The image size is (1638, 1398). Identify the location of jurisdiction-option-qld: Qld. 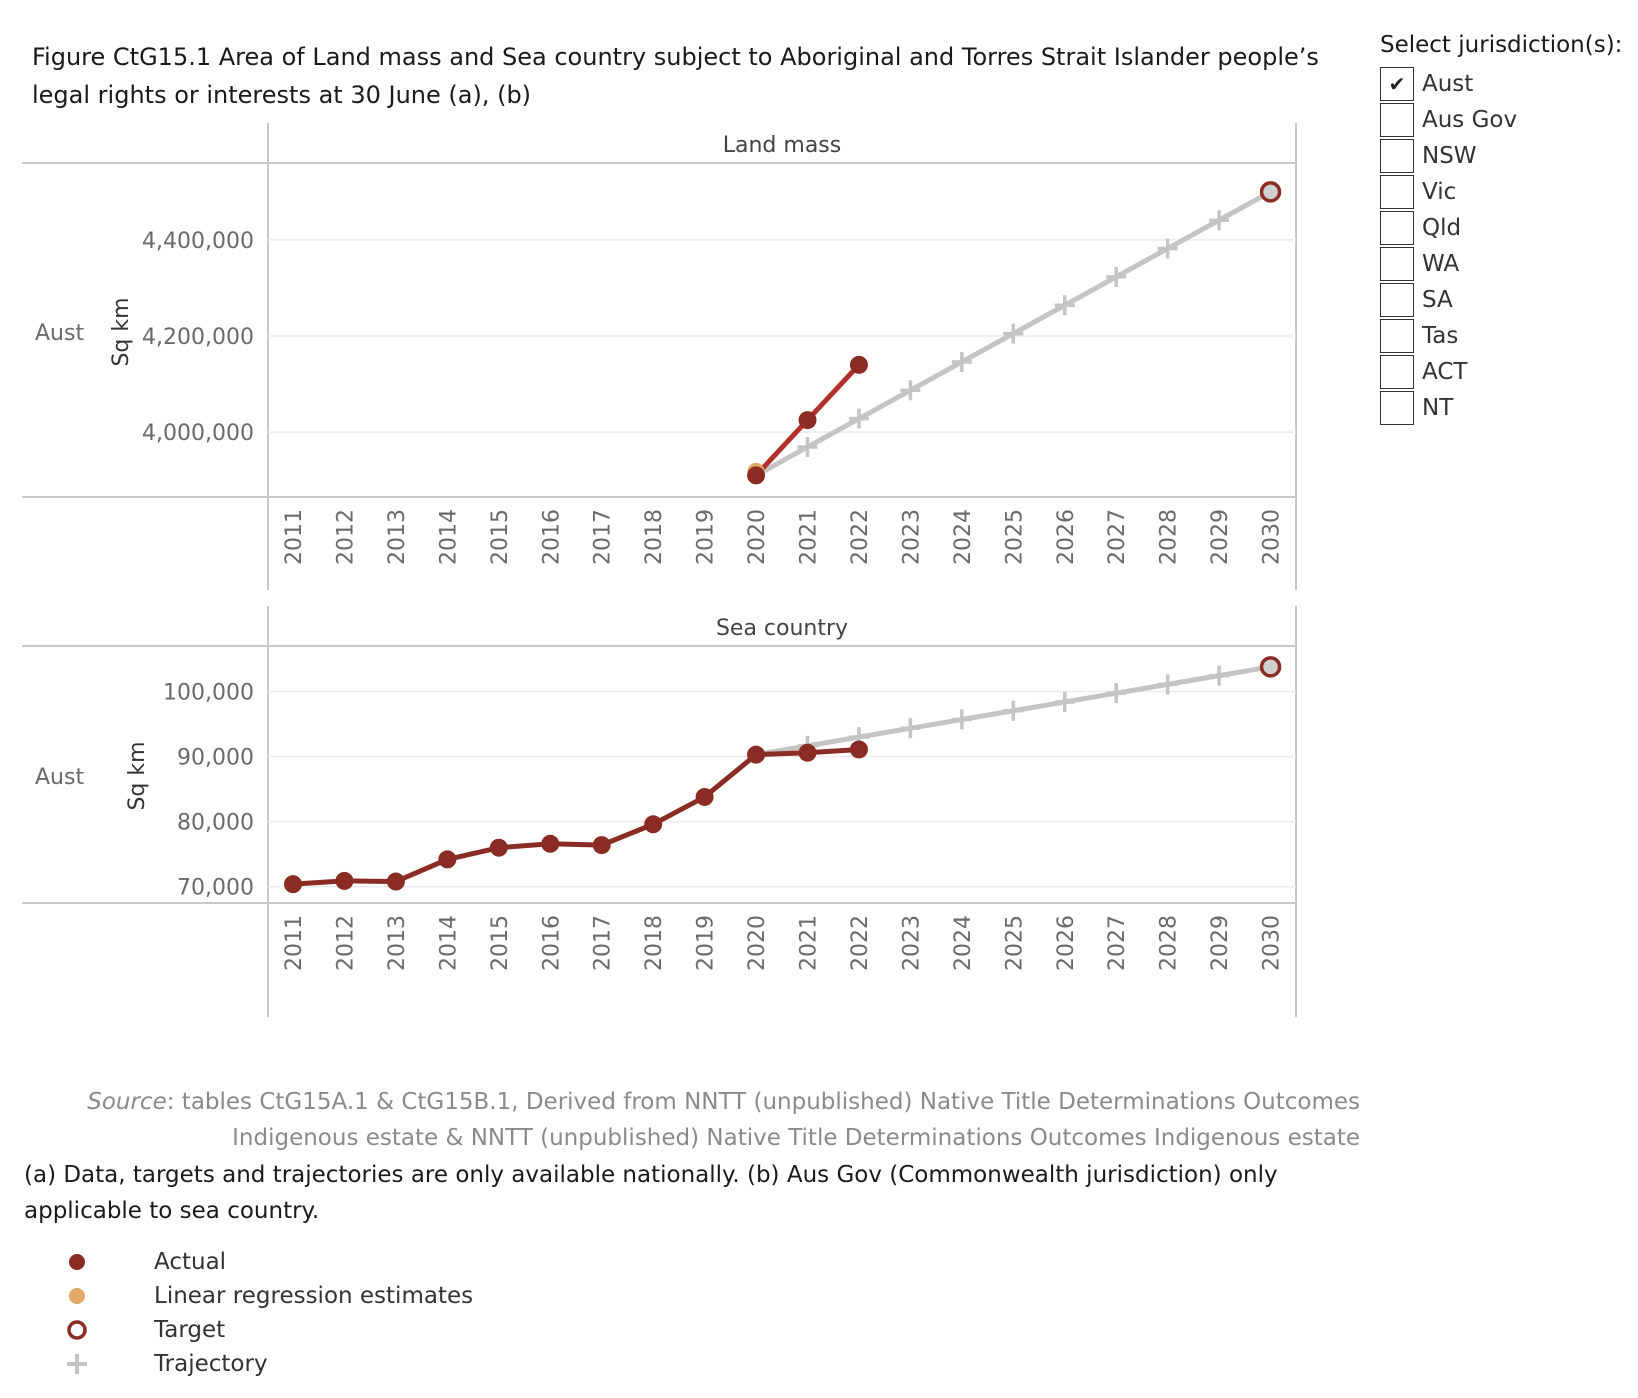
(1509, 228).